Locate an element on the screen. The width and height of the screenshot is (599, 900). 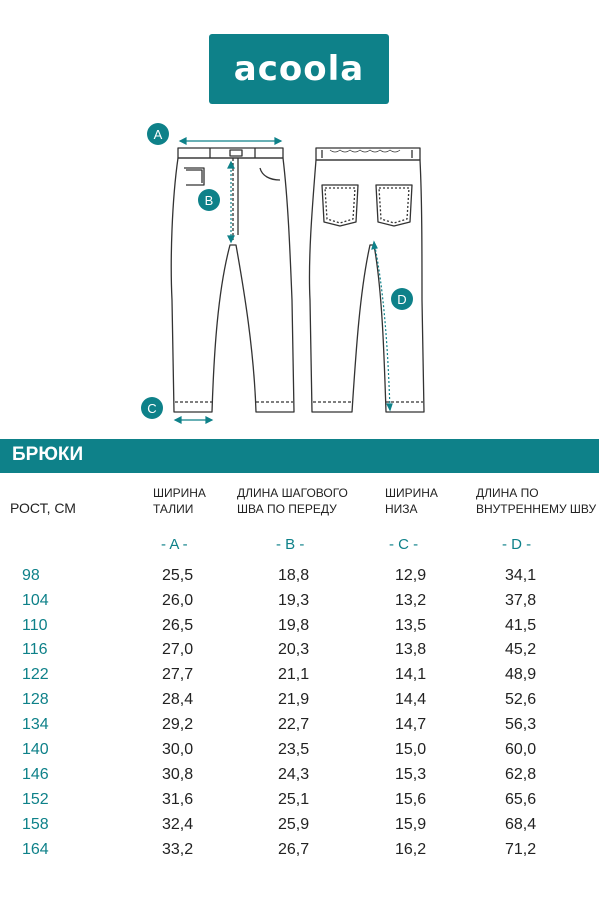
marker-b: B is located at coordinates (209, 200).